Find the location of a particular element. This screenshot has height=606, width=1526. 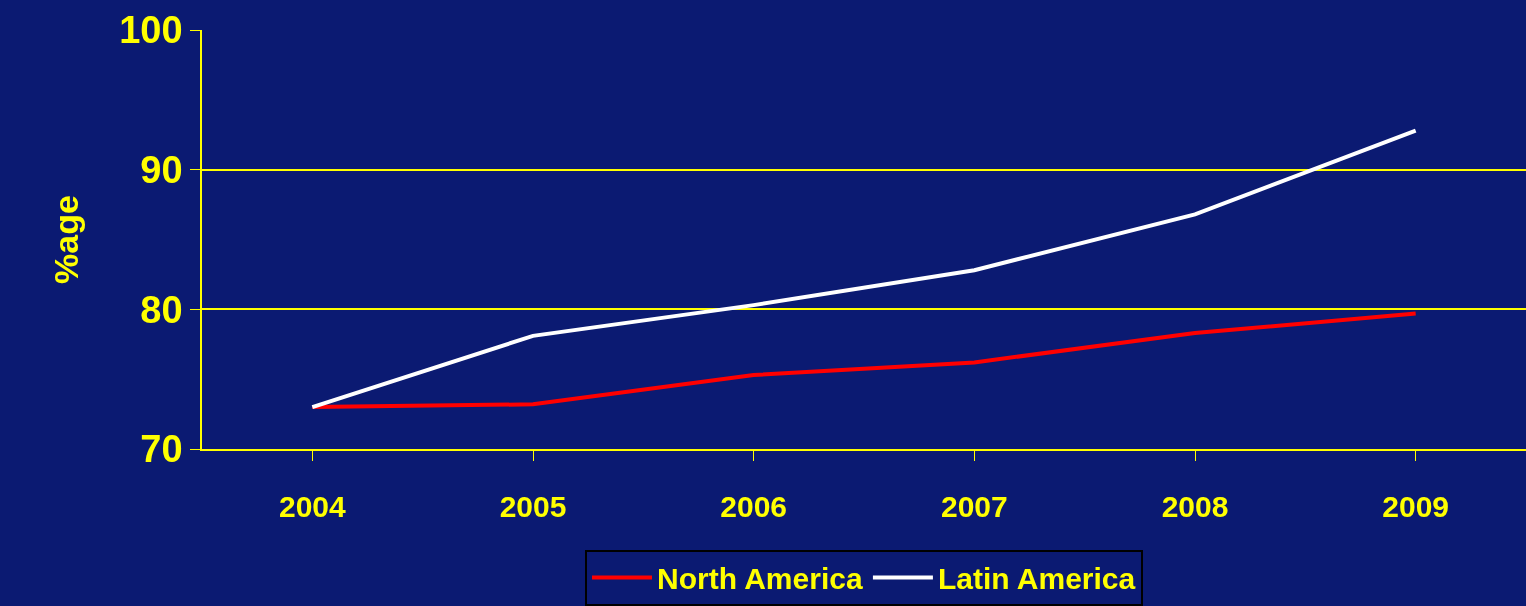

x-tick-label: 2005 is located at coordinates (533, 506).